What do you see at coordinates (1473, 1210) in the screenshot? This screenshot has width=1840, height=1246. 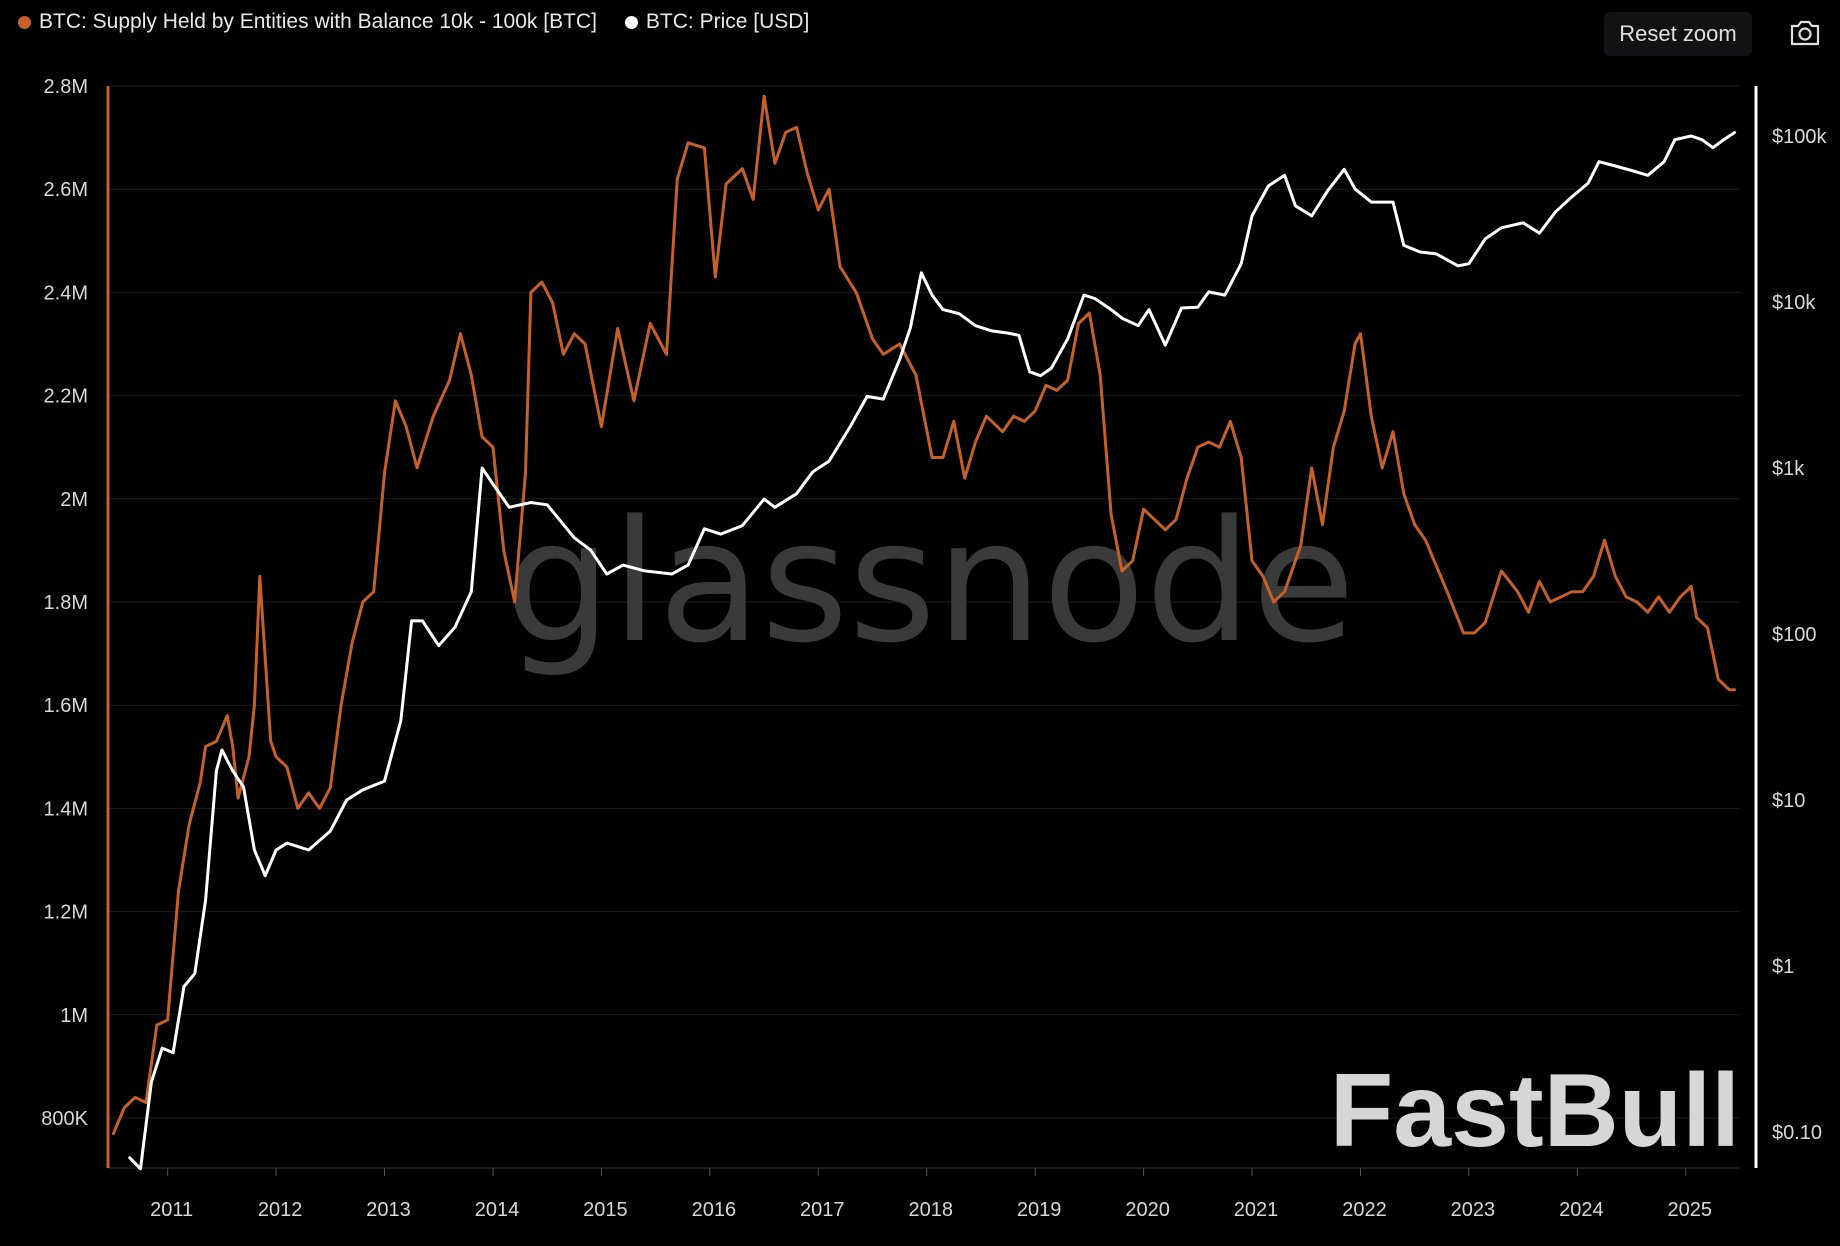 I see `x-tick-label: 2023` at bounding box center [1473, 1210].